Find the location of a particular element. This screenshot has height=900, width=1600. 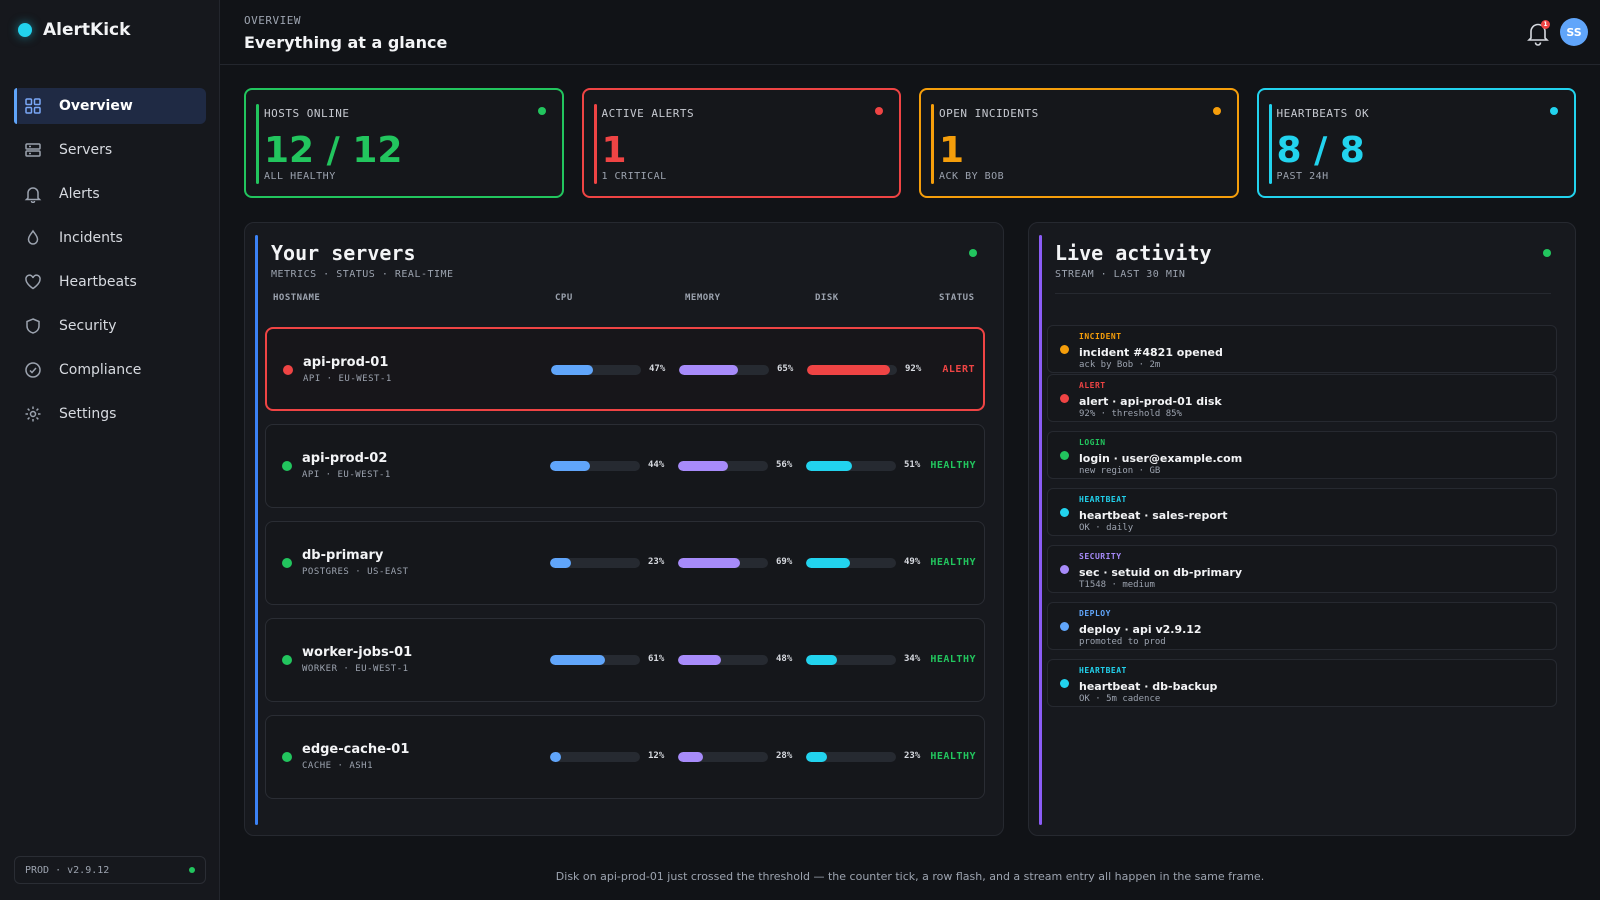

stat-label: HOSTS ONLINE is located at coordinates (307, 113).